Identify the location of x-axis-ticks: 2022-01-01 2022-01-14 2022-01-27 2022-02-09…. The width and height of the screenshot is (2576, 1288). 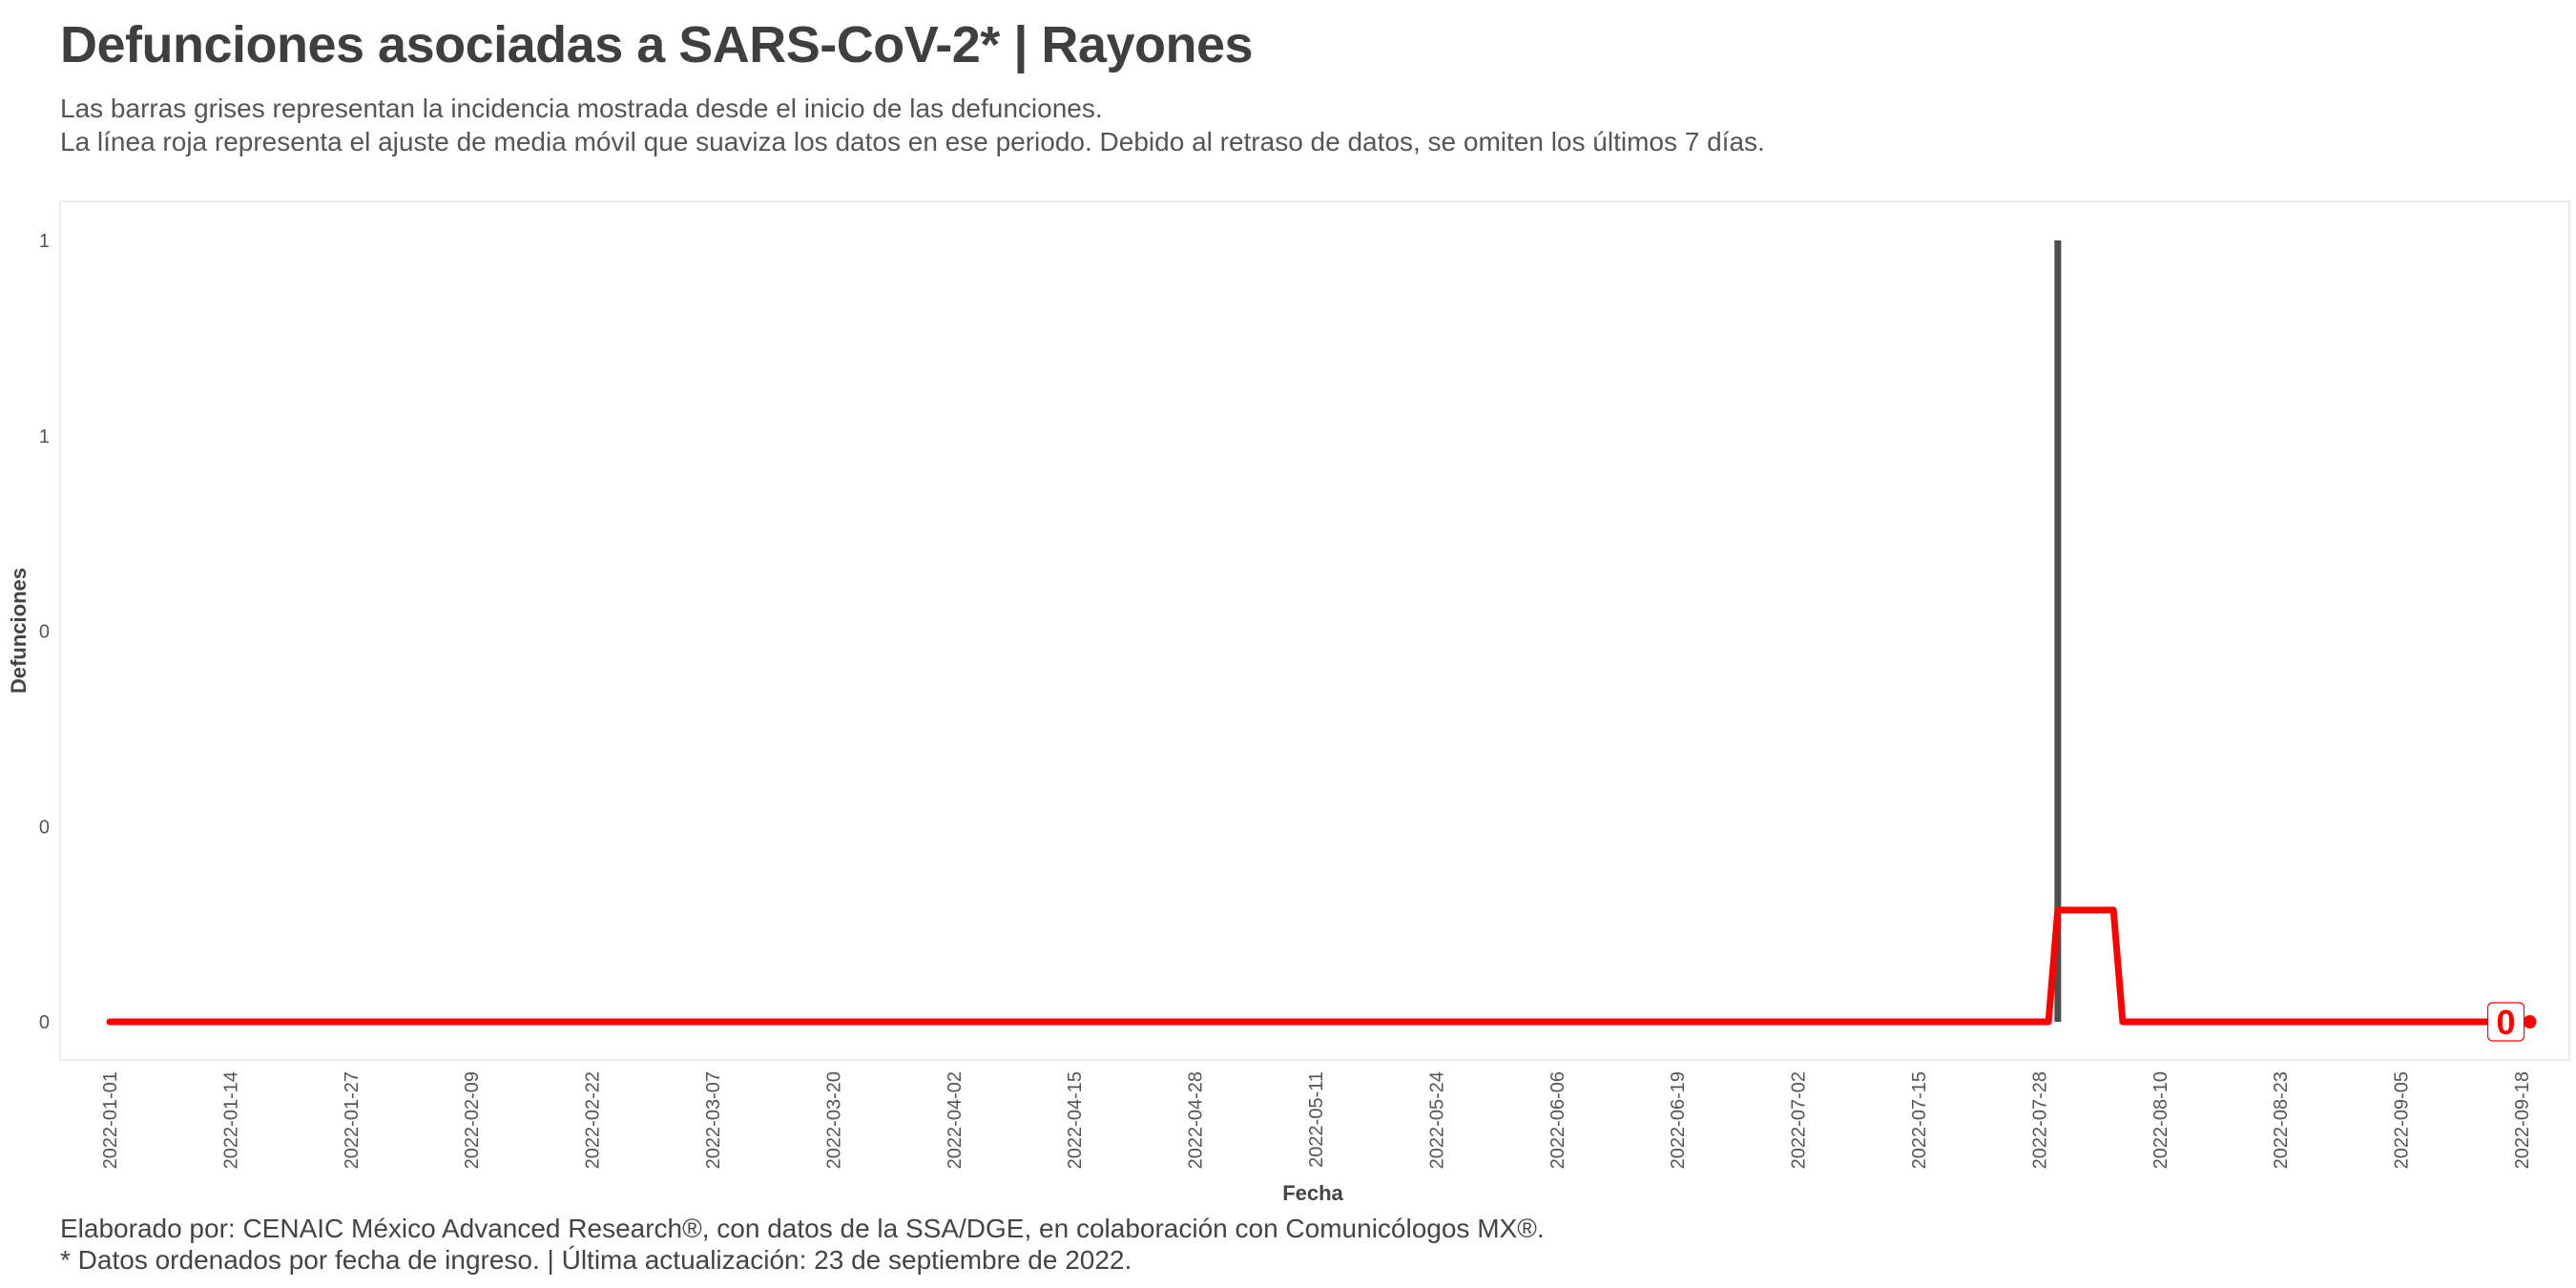
(1316, 1120).